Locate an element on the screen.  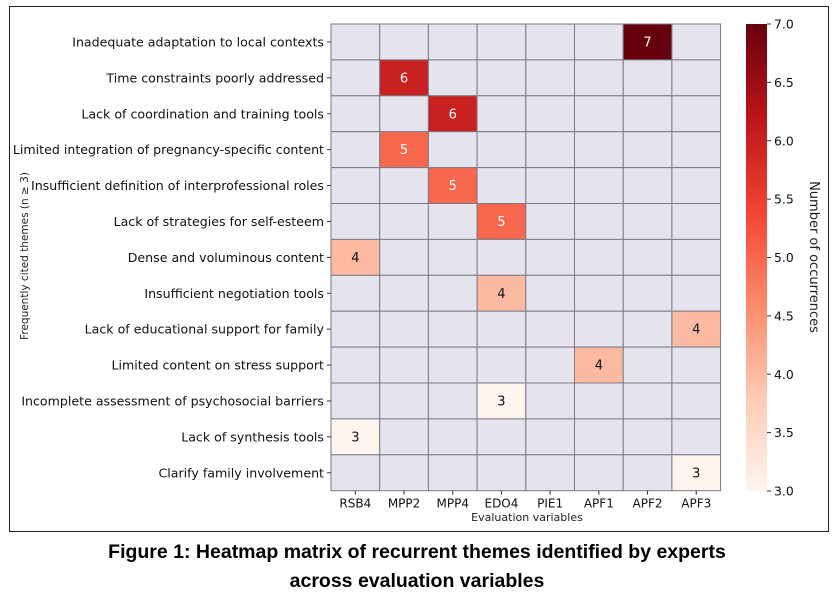
colorbar is located at coordinates (756, 257).